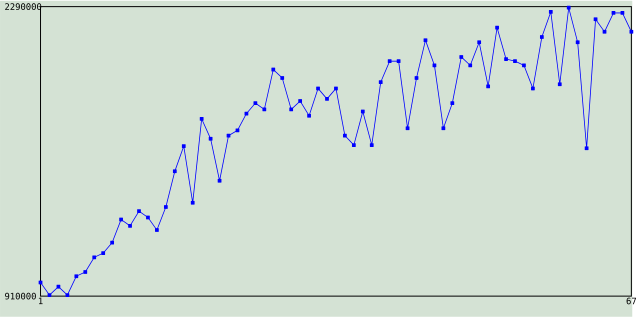 Image resolution: width=640 pixels, height=317 pixels. What do you see at coordinates (40, 301) in the screenshot?
I see `x-tick-label: 1` at bounding box center [40, 301].